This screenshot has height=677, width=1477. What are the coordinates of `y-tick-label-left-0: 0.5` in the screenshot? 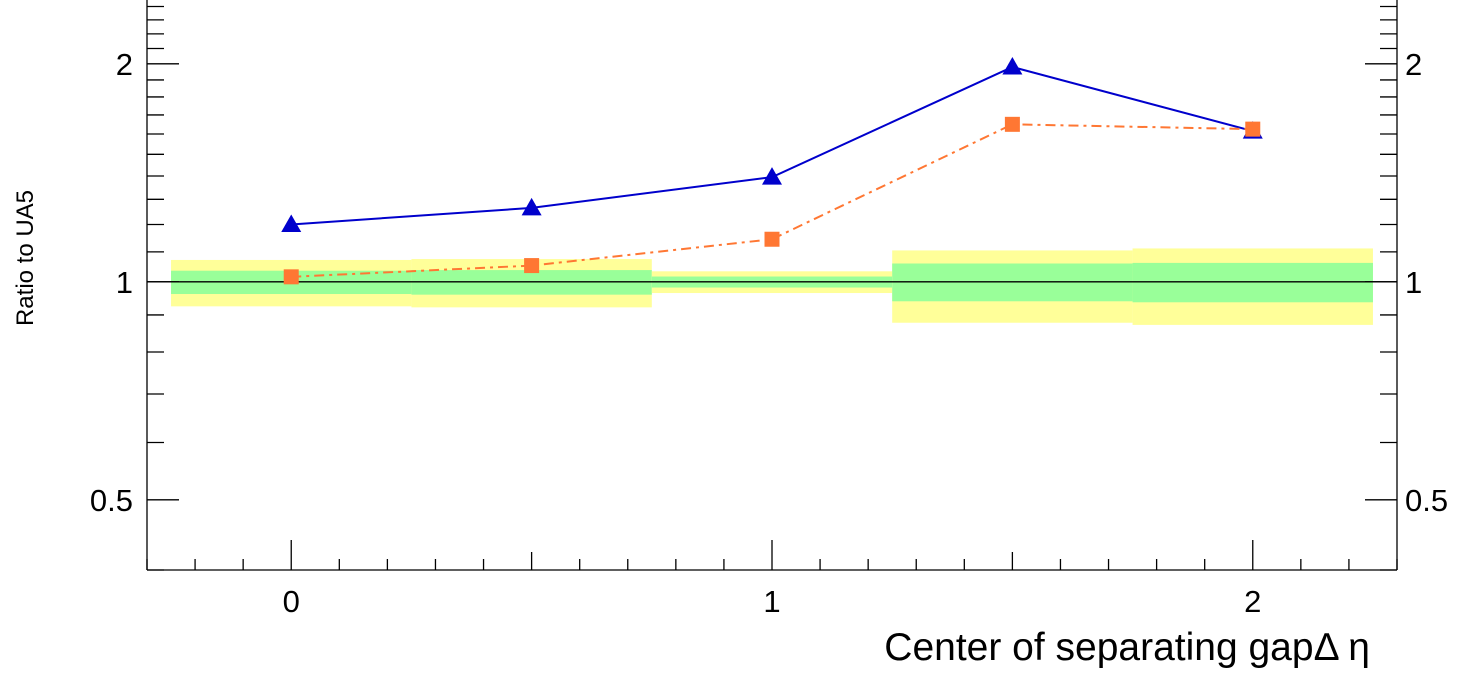 It's located at (111, 500).